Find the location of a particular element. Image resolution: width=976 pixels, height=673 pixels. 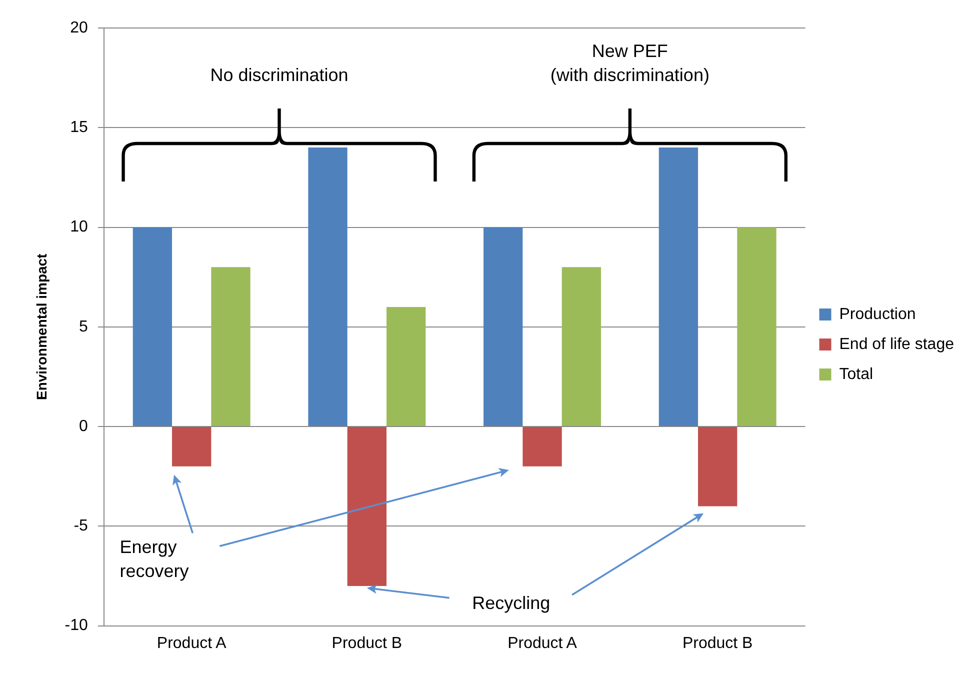

y-tick-label: -10 is located at coordinates (76, 625).